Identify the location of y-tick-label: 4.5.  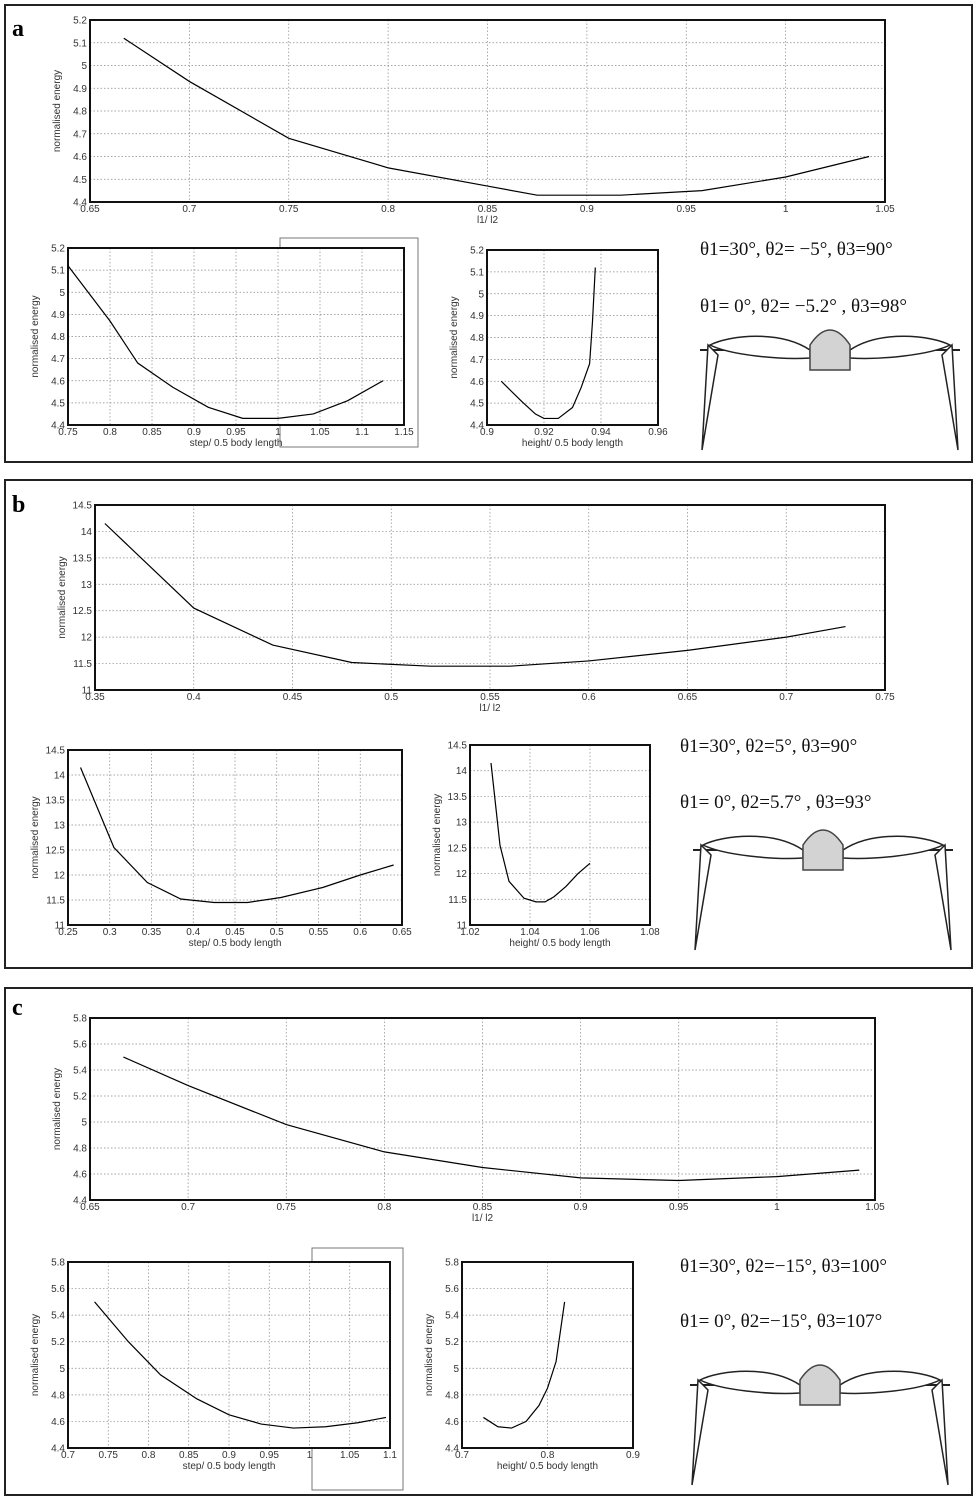
(80, 180).